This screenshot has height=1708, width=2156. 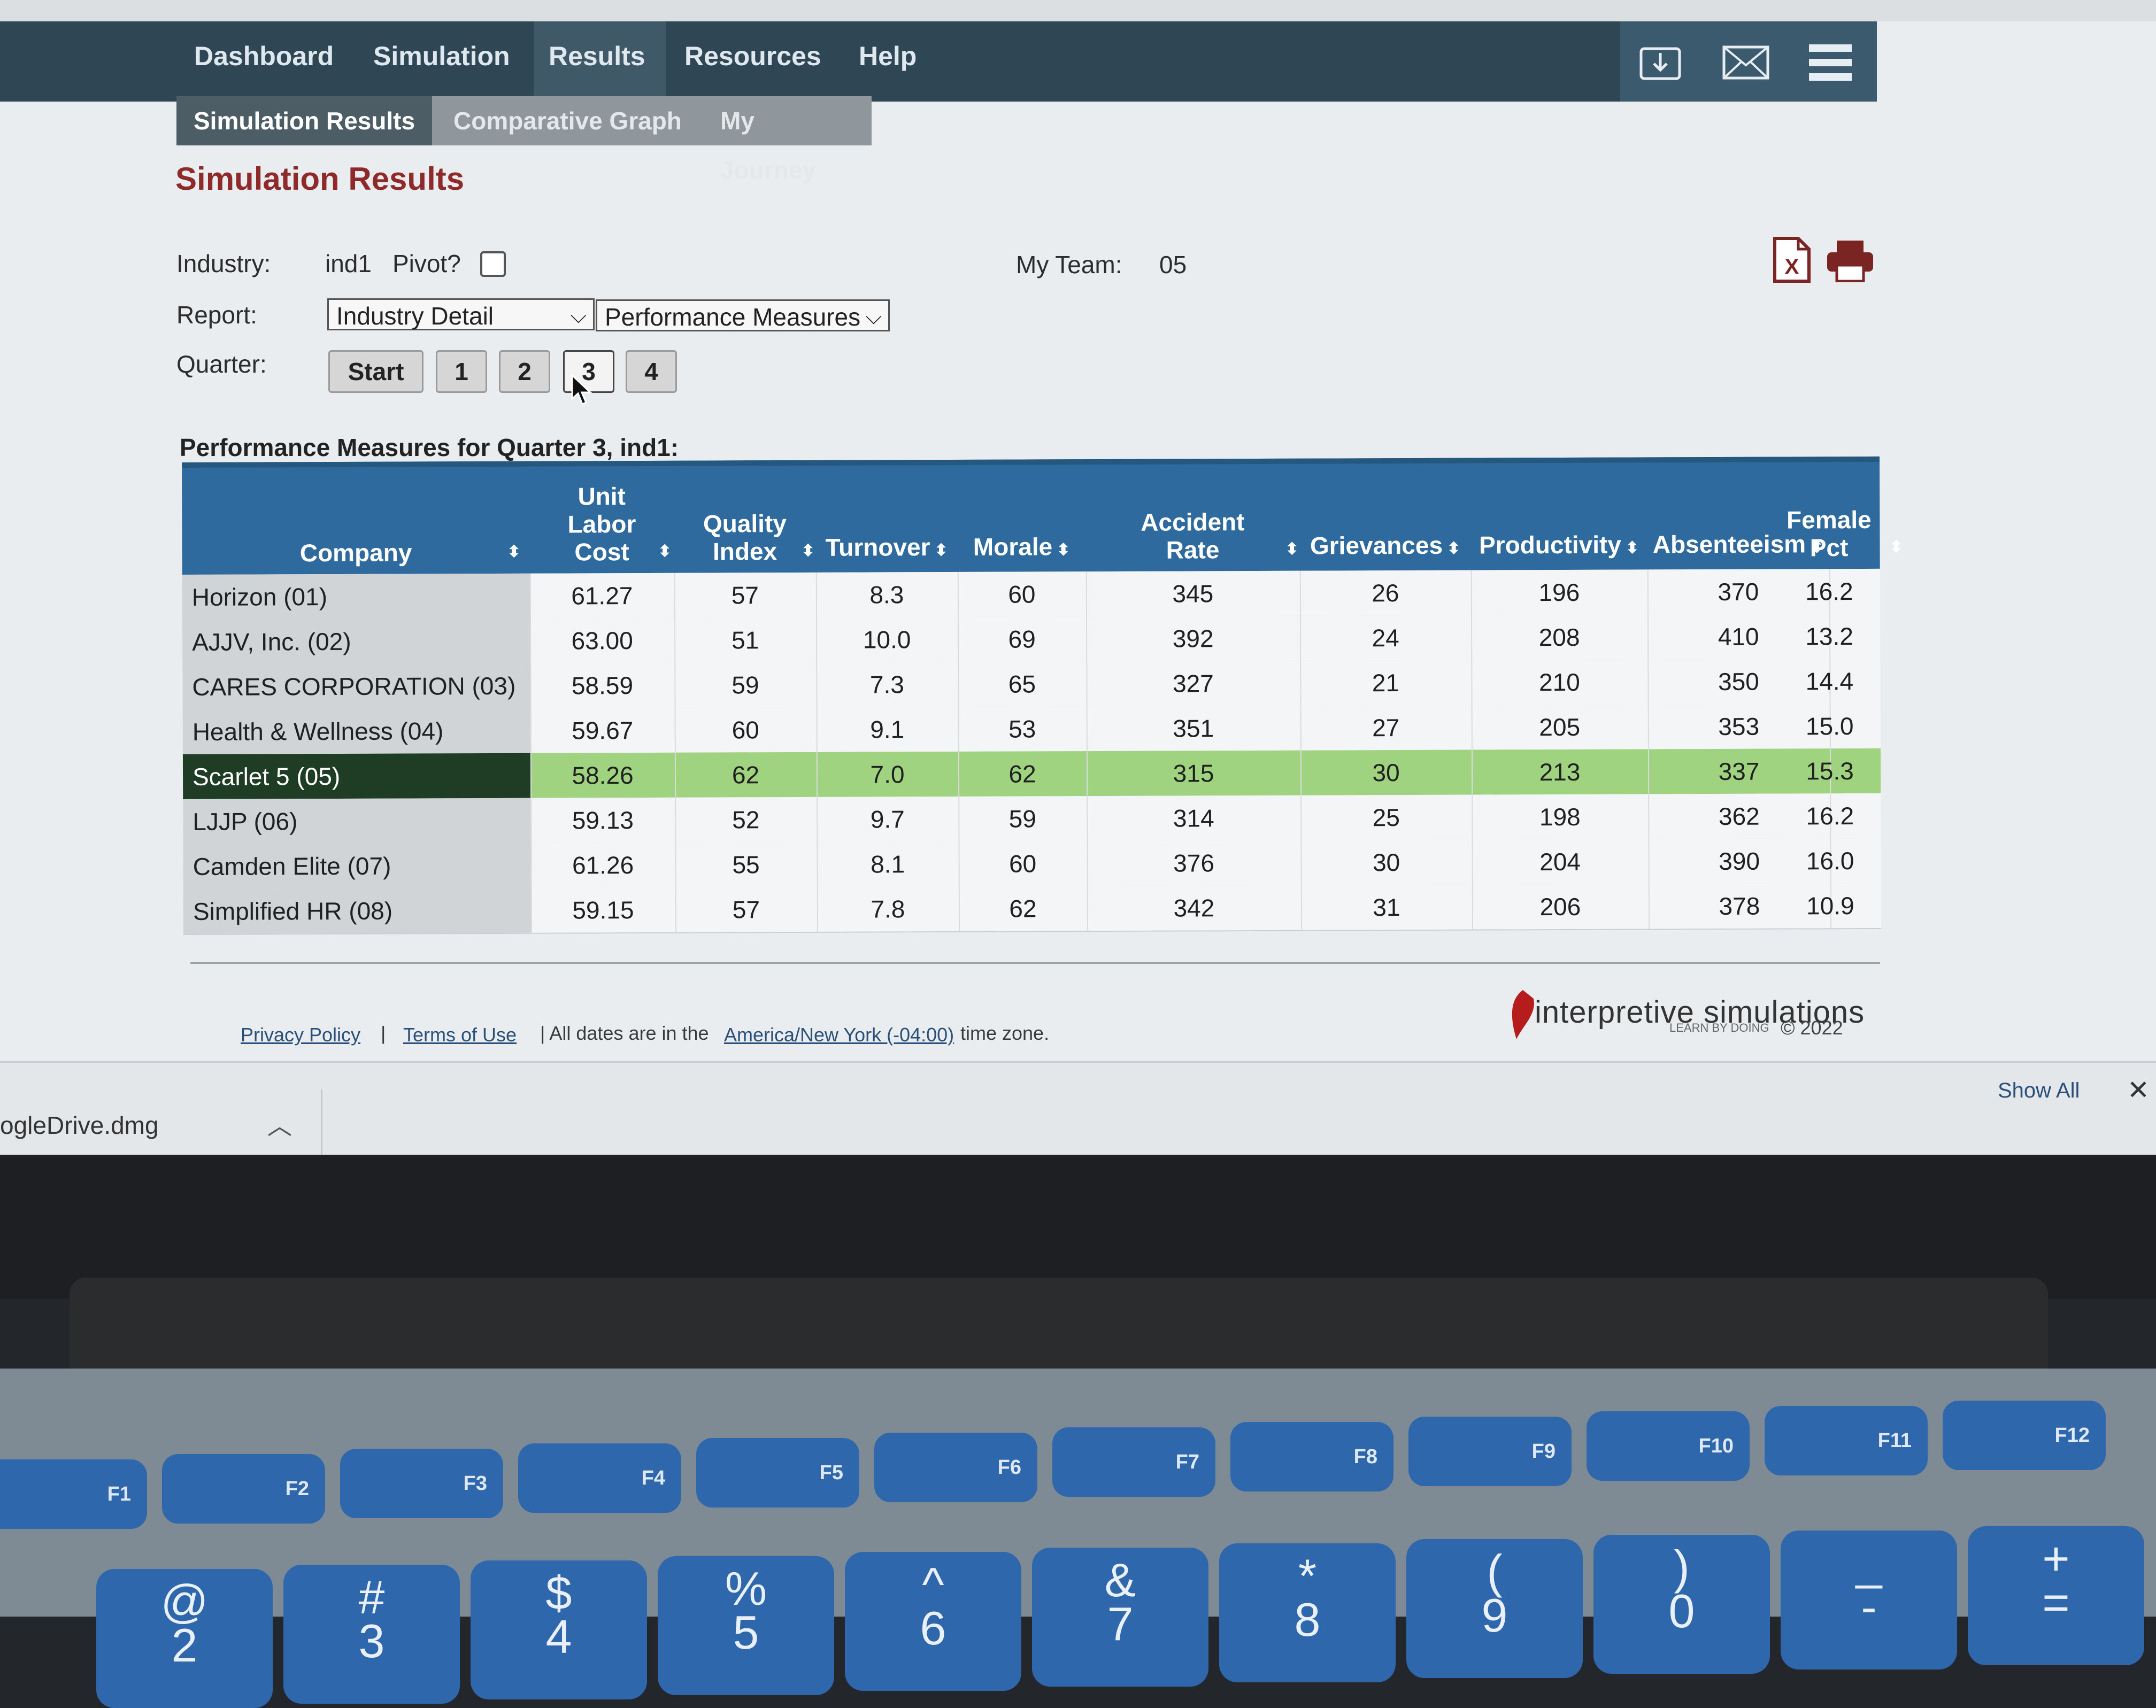 What do you see at coordinates (1173, 265) in the screenshot?
I see `my-team-value: 05` at bounding box center [1173, 265].